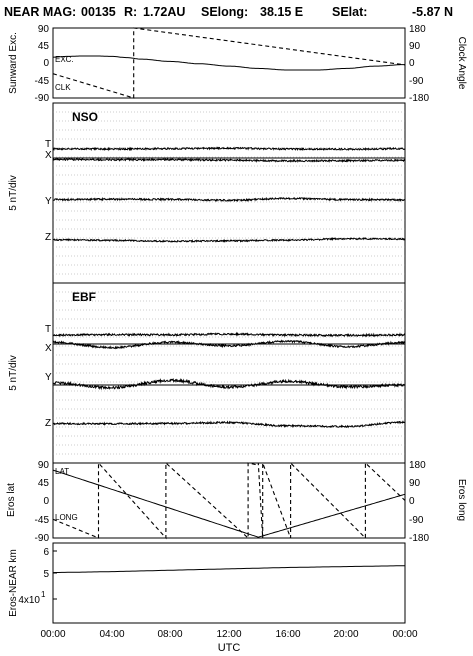  What do you see at coordinates (48, 155) in the screenshot?
I see `nso-trace-label-x: X` at bounding box center [48, 155].